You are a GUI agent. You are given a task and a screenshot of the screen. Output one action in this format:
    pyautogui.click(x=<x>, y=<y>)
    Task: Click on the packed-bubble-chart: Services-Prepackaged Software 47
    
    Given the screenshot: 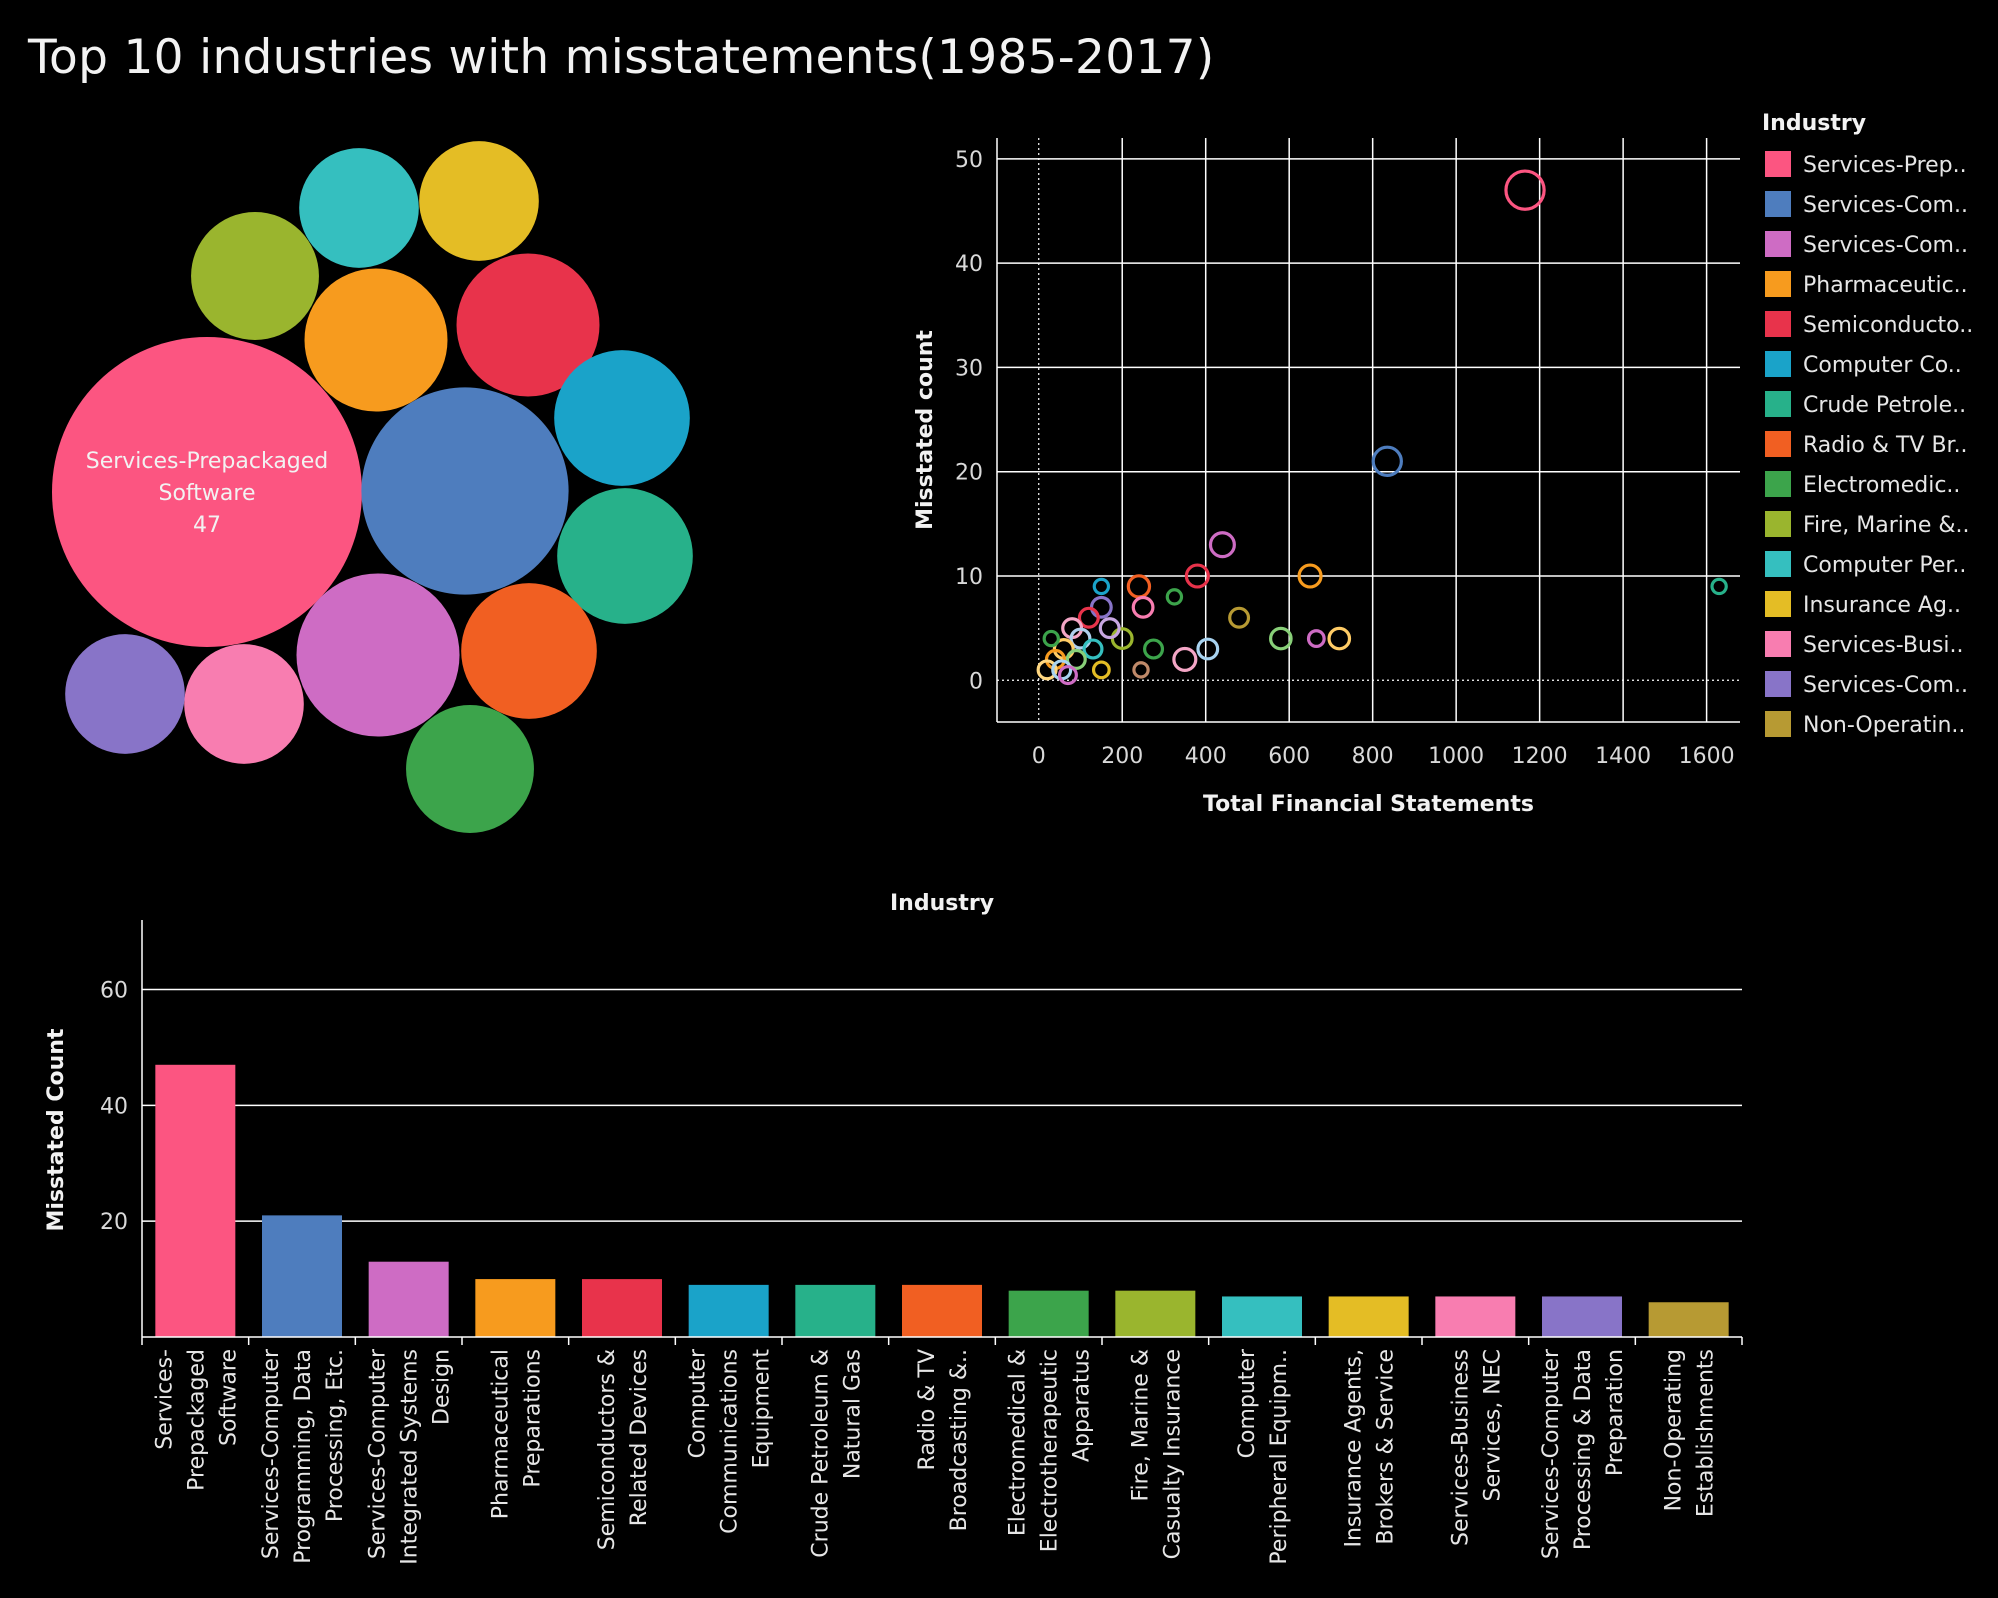 What is the action you would take?
    pyautogui.click(x=372, y=487)
    